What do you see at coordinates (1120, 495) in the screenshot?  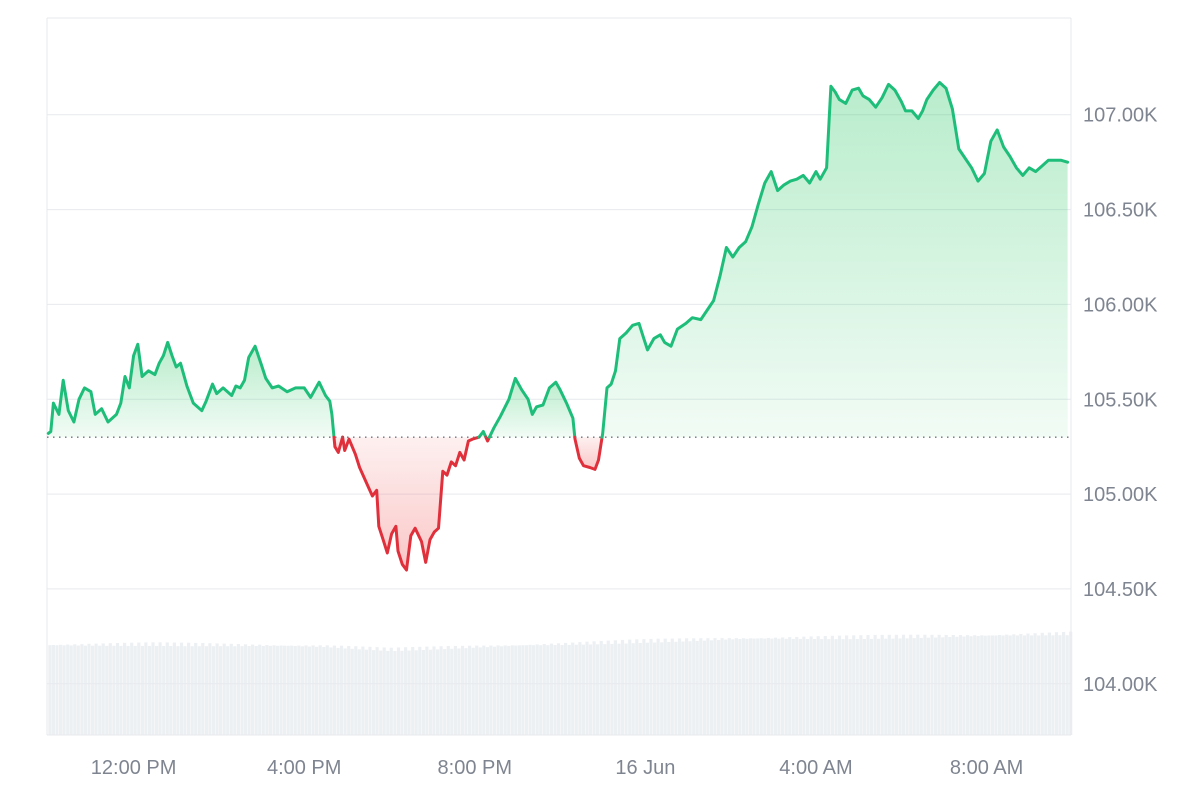 I see `y-tick-label: 105.00K` at bounding box center [1120, 495].